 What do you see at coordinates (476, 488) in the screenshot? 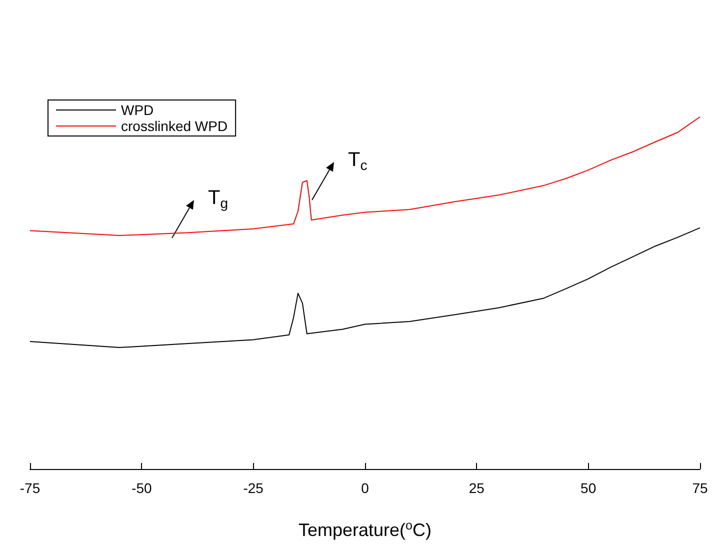
I see `x-tick-label: 25` at bounding box center [476, 488].